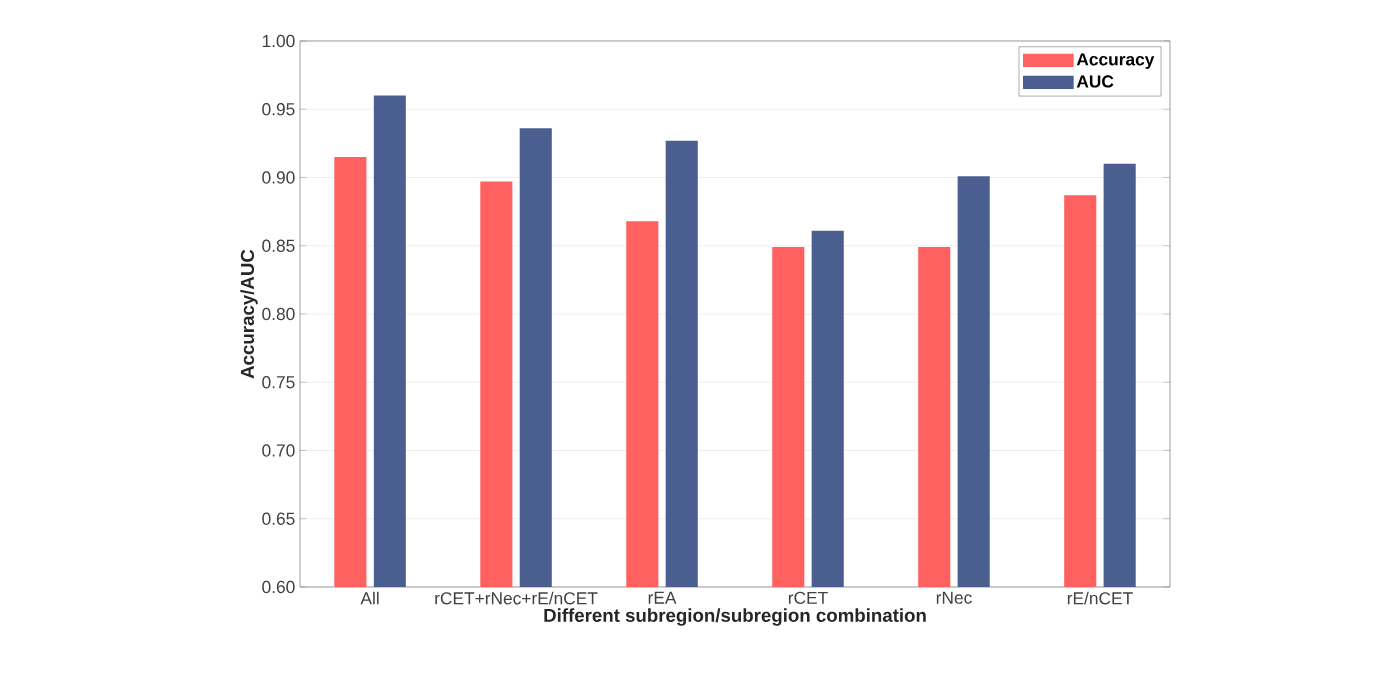  What do you see at coordinates (1095, 81) in the screenshot?
I see `legend-label: AUC` at bounding box center [1095, 81].